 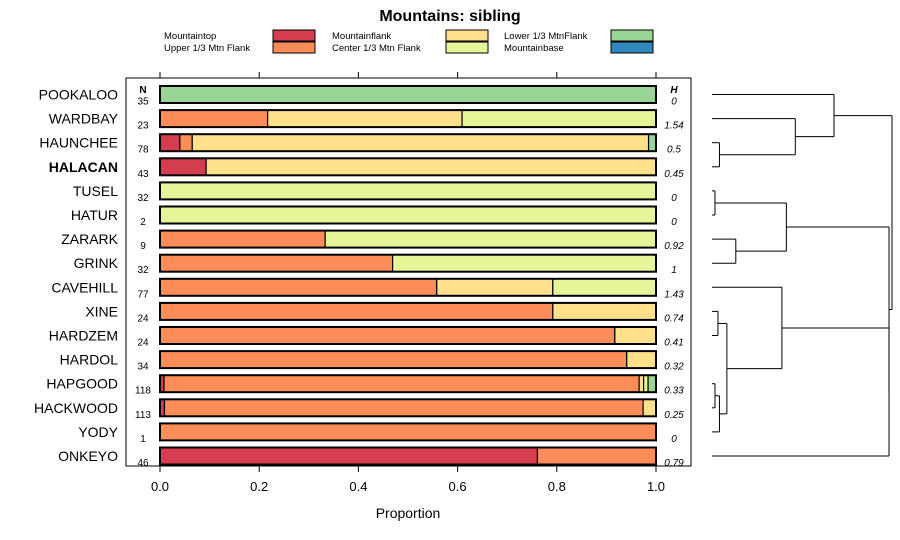 What do you see at coordinates (674, 126) in the screenshot?
I see `row-h-value: 1.54` at bounding box center [674, 126].